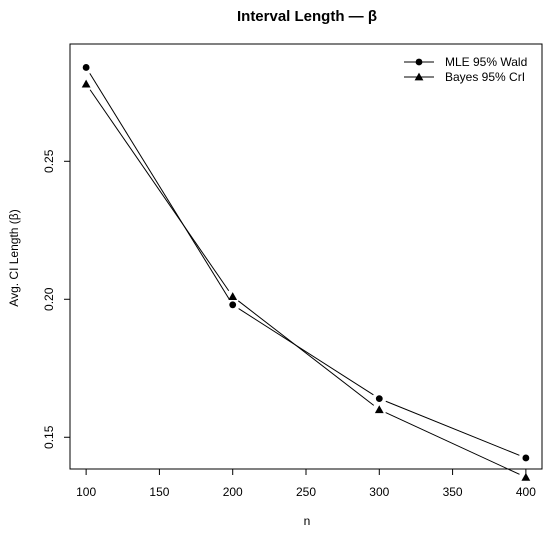  Describe the element at coordinates (307, 521) in the screenshot. I see `x-axis-label: n` at that location.